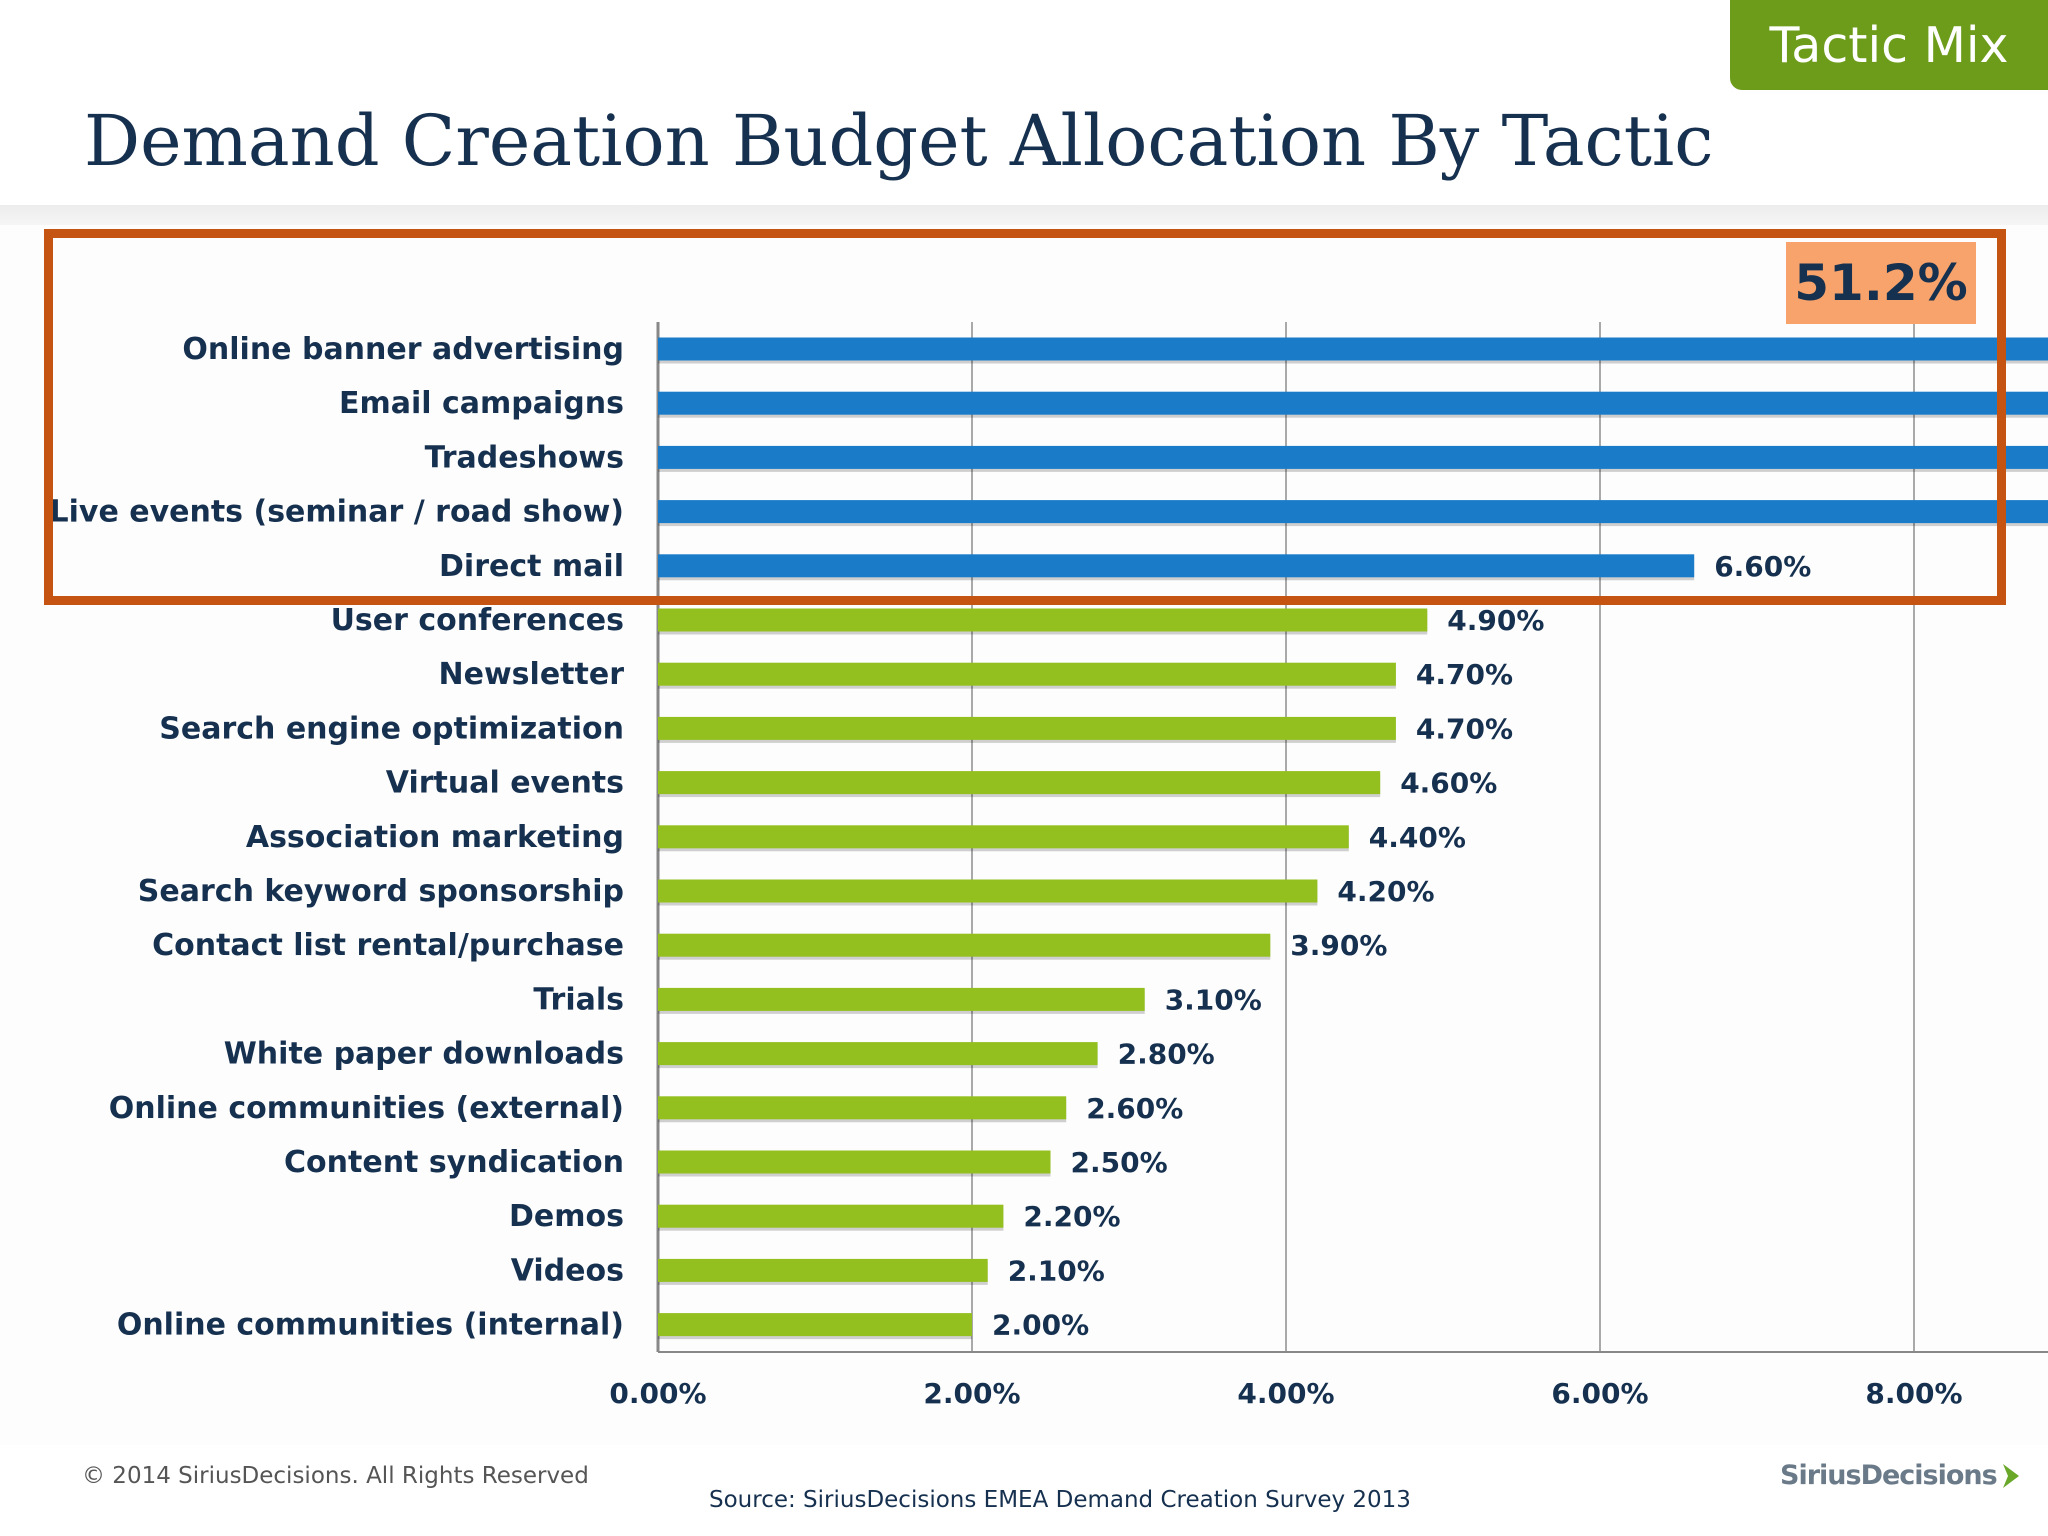 The image size is (2048, 1536). I want to click on company-logo: SiriusDecisions, so click(1900, 1475).